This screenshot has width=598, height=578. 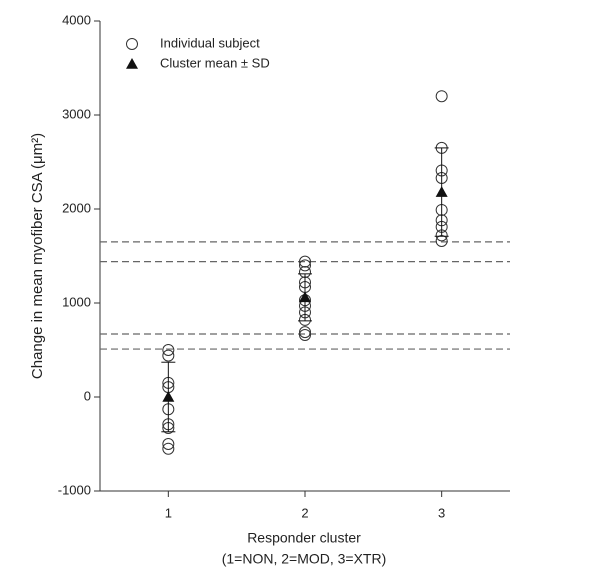 What do you see at coordinates (168, 512) in the screenshot?
I see `x-tick-label: 1` at bounding box center [168, 512].